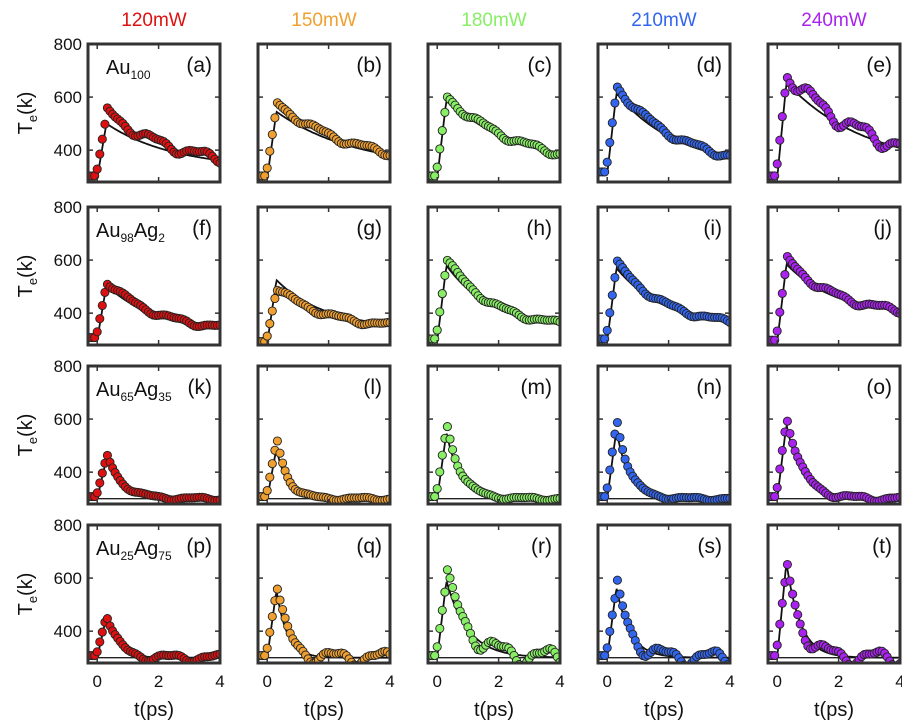 The width and height of the screenshot is (902, 723). What do you see at coordinates (324, 20) in the screenshot?
I see `column-header-150mW: 150mW` at bounding box center [324, 20].